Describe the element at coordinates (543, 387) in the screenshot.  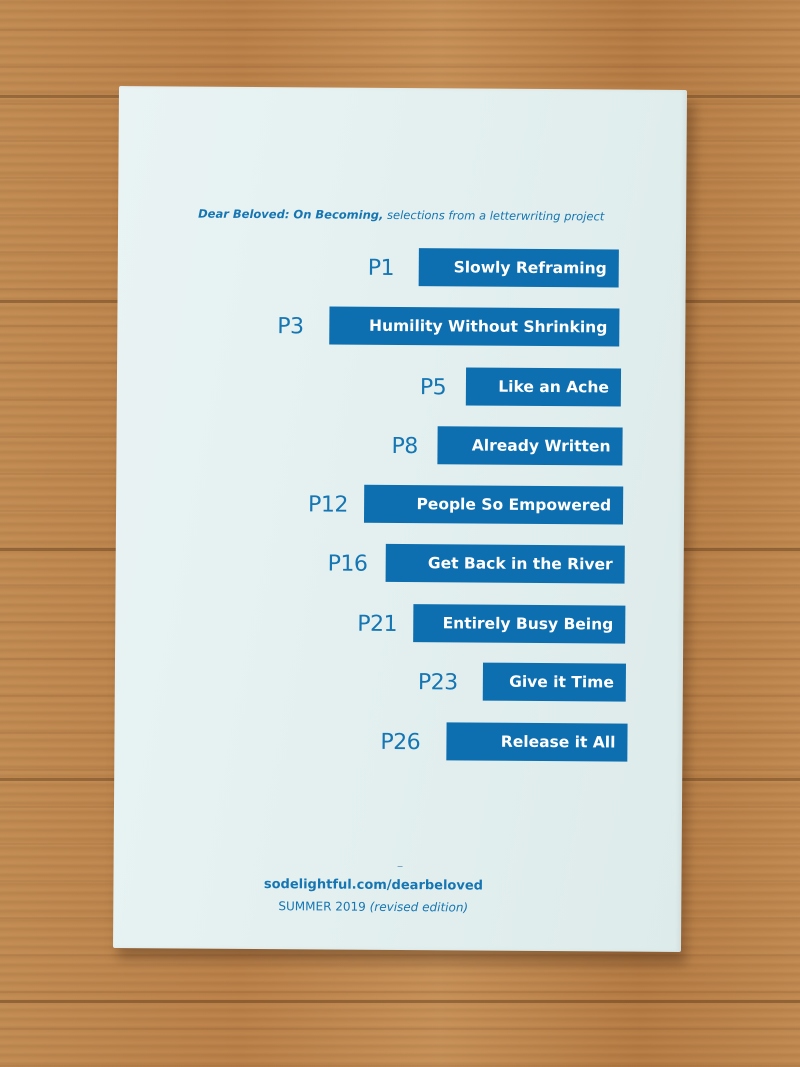
I see `chapter-title: Like an Ache` at that location.